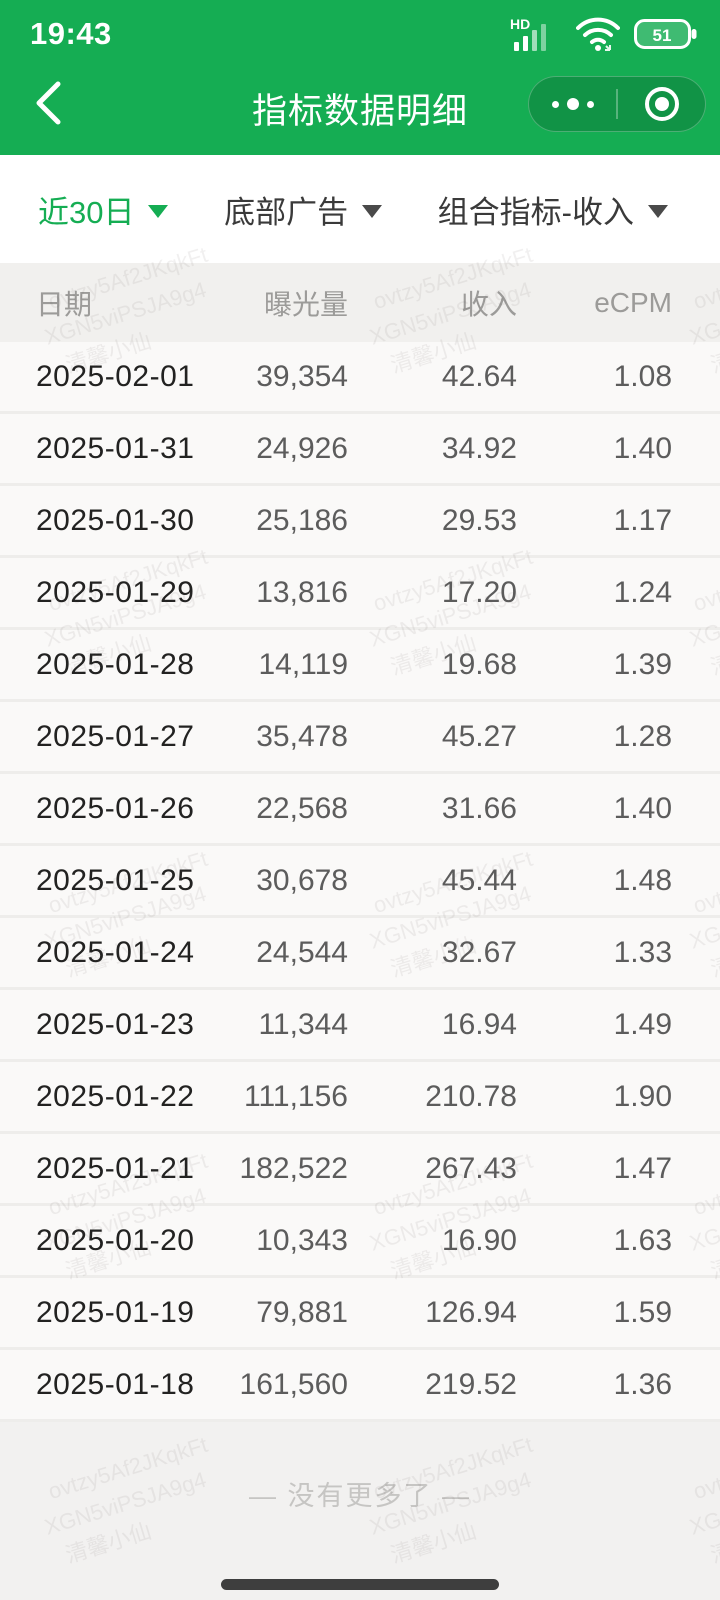  I want to click on table-row: 2025-01-27 35,478 45.27 1.28, so click(360, 738).